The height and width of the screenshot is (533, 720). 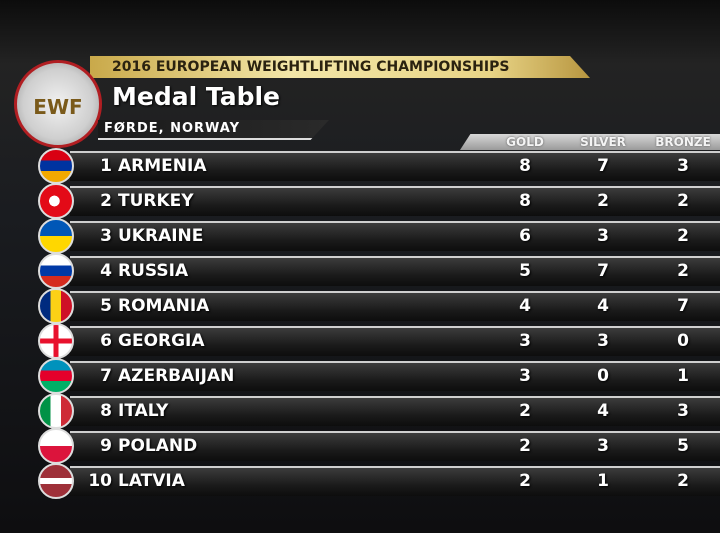 I want to click on country: LATVIA, so click(x=151, y=481).